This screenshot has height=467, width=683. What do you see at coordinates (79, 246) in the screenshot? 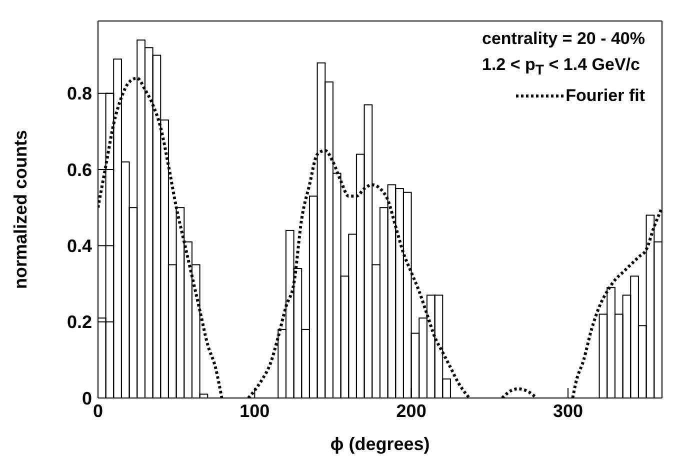
I see `y-tick-label: 0.4` at bounding box center [79, 246].